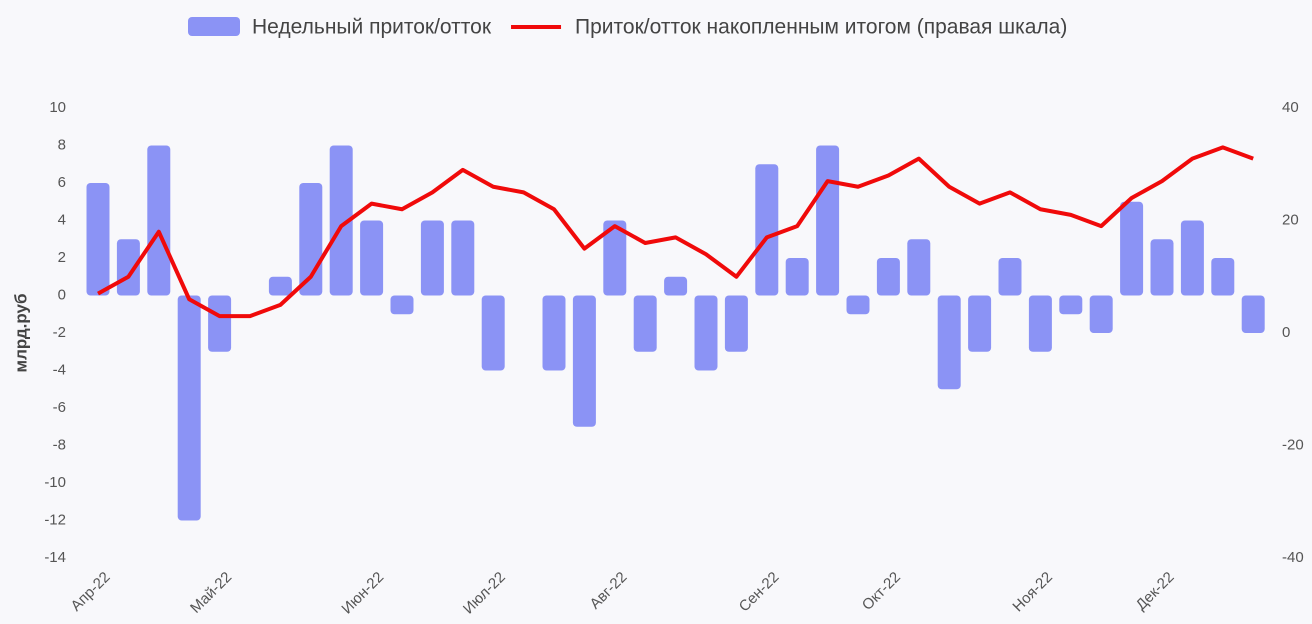 Image resolution: width=1312 pixels, height=624 pixels. I want to click on y-tick-label: -12, so click(55, 519).